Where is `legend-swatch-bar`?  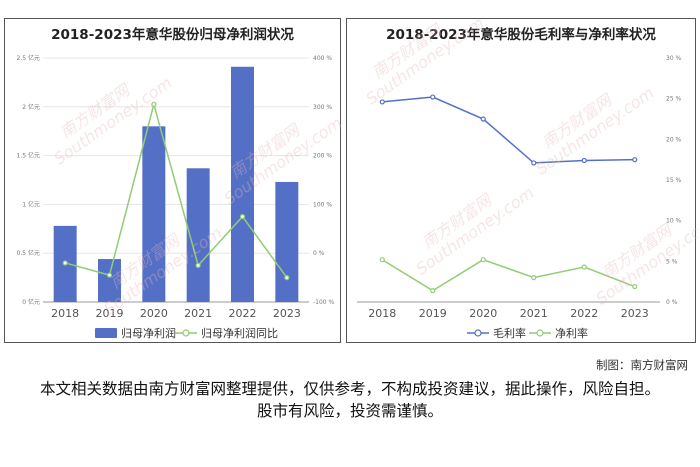 legend-swatch-bar is located at coordinates (106, 333).